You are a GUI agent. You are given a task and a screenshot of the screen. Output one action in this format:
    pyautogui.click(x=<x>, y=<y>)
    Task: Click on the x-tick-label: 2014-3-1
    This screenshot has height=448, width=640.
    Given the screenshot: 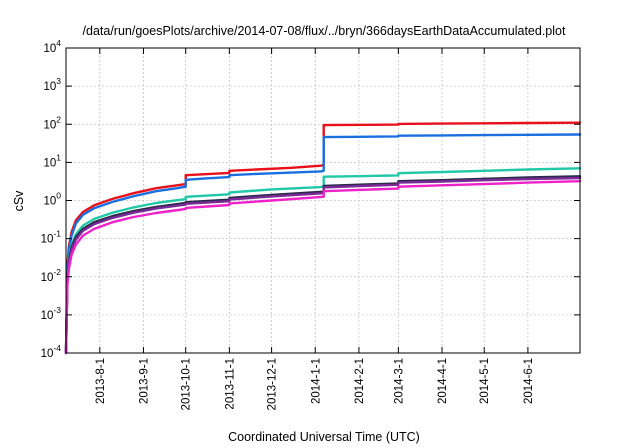 What is the action you would take?
    pyautogui.click(x=399, y=381)
    